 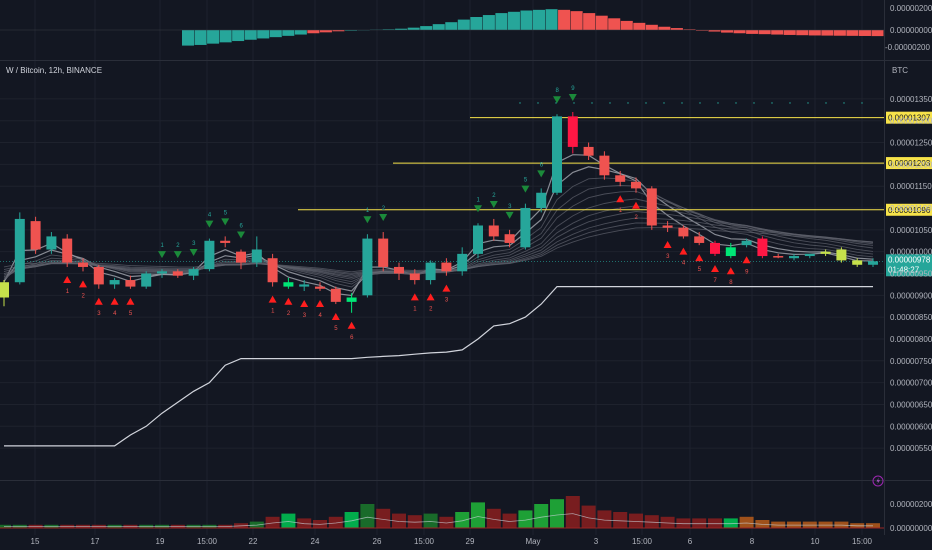 I want to click on price-tick-label: 0.00000650, so click(x=911, y=404).